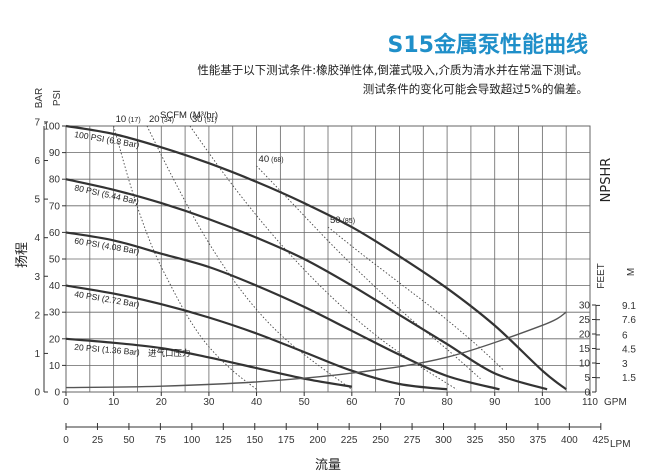  I want to click on y-tick-label-psi: 0, so click(57, 393).